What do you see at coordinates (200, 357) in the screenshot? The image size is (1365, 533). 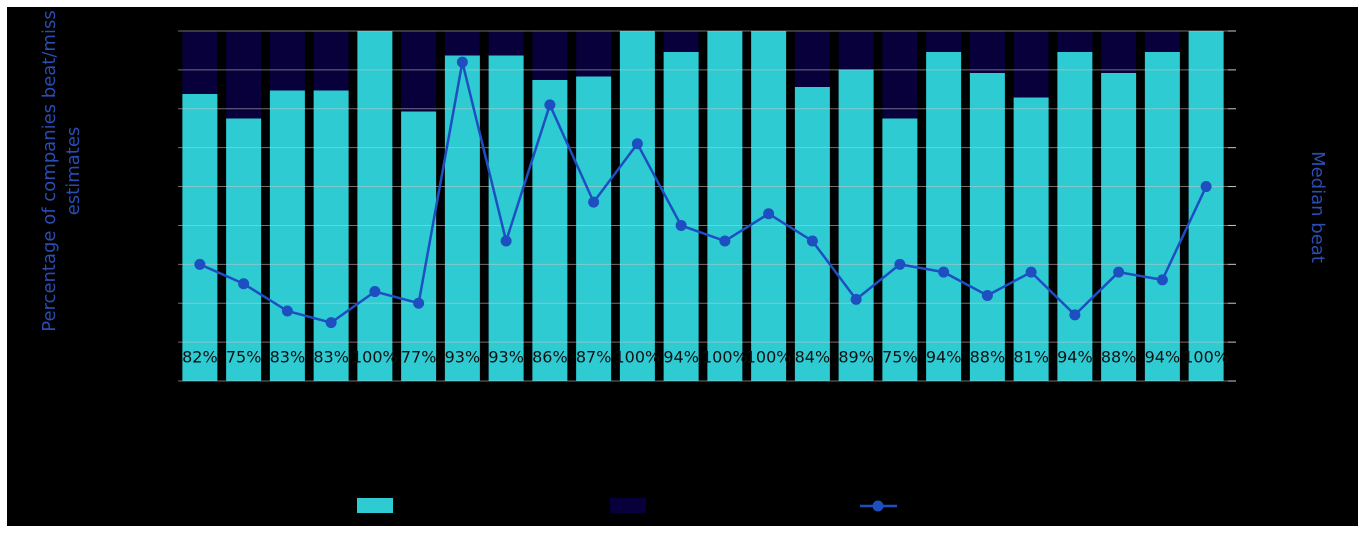 I see `value-label: 82%` at bounding box center [200, 357].